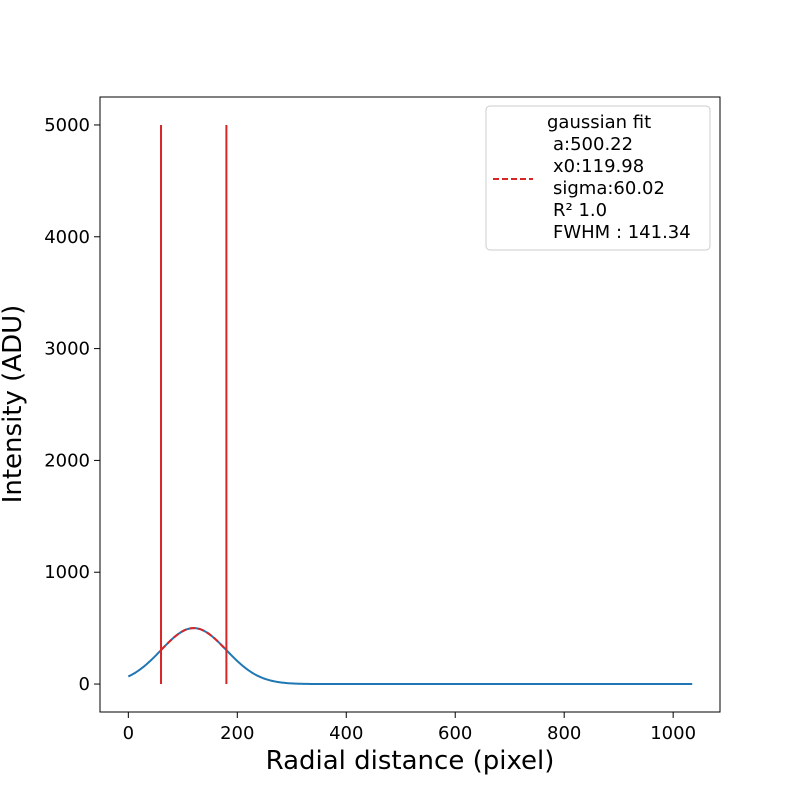  I want to click on legend-label-r2: R² 1.0, so click(580, 210).